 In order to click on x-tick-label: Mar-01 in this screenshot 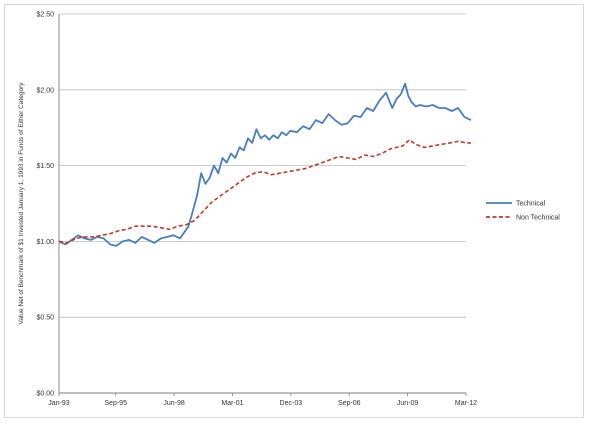, I will do `click(232, 403)`.